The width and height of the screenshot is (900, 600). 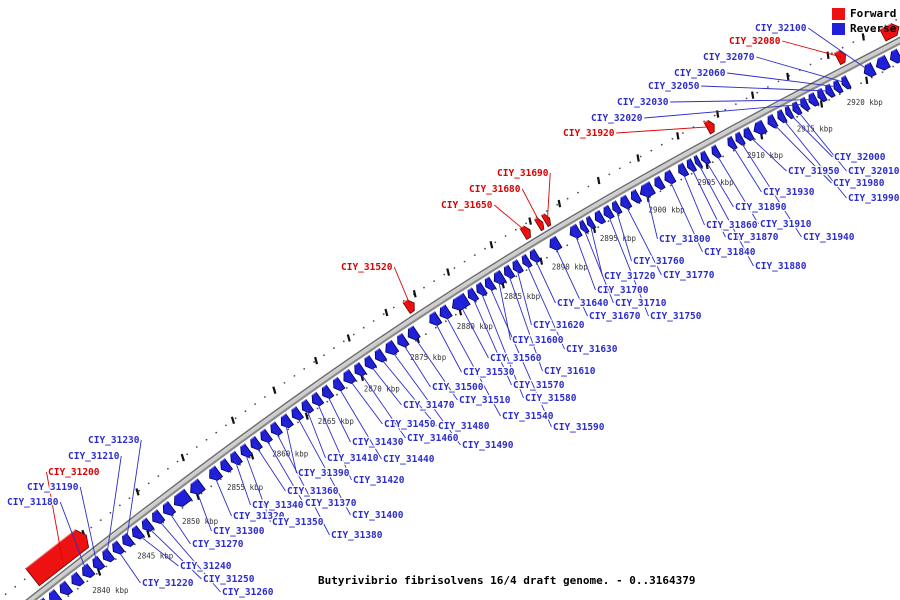 What do you see at coordinates (732, 226) in the screenshot?
I see `gene-label-CIY_31860: CIY_31860` at bounding box center [732, 226].